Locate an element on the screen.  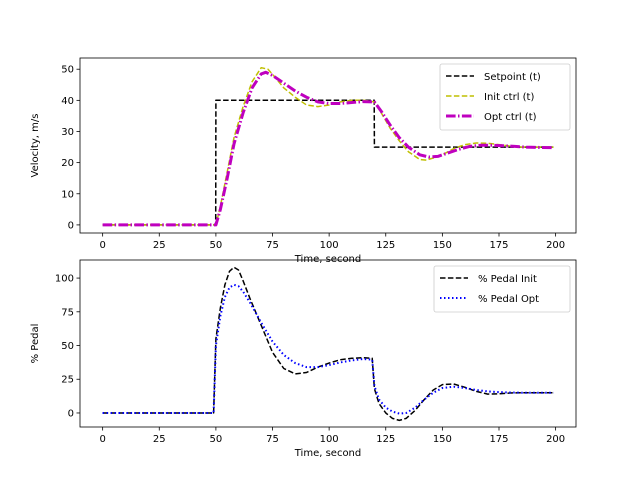
legend-label-1: % Pedal Init is located at coordinates (507, 279).